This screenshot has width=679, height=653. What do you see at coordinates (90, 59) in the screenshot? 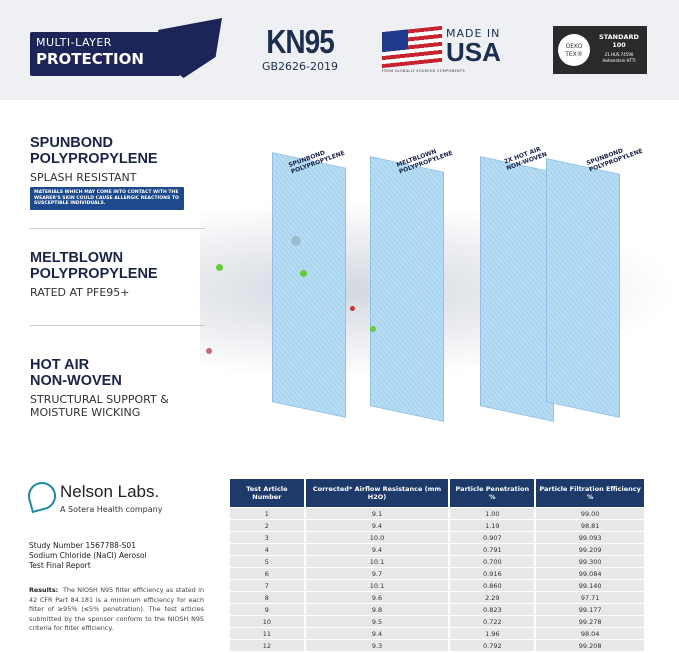
I see `badge-line2: PROTECTION` at bounding box center [90, 59].